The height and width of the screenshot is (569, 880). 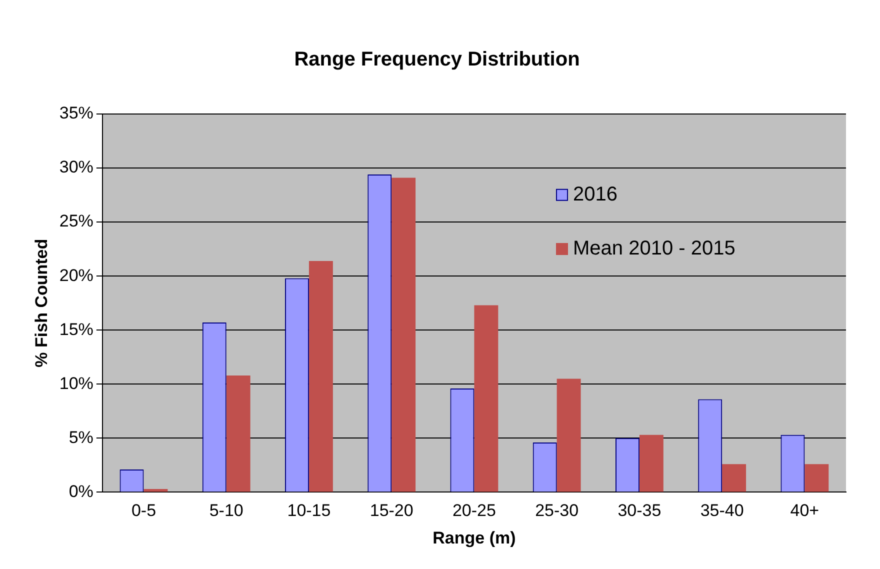 I want to click on x-tick-label: 5-10, so click(x=226, y=510).